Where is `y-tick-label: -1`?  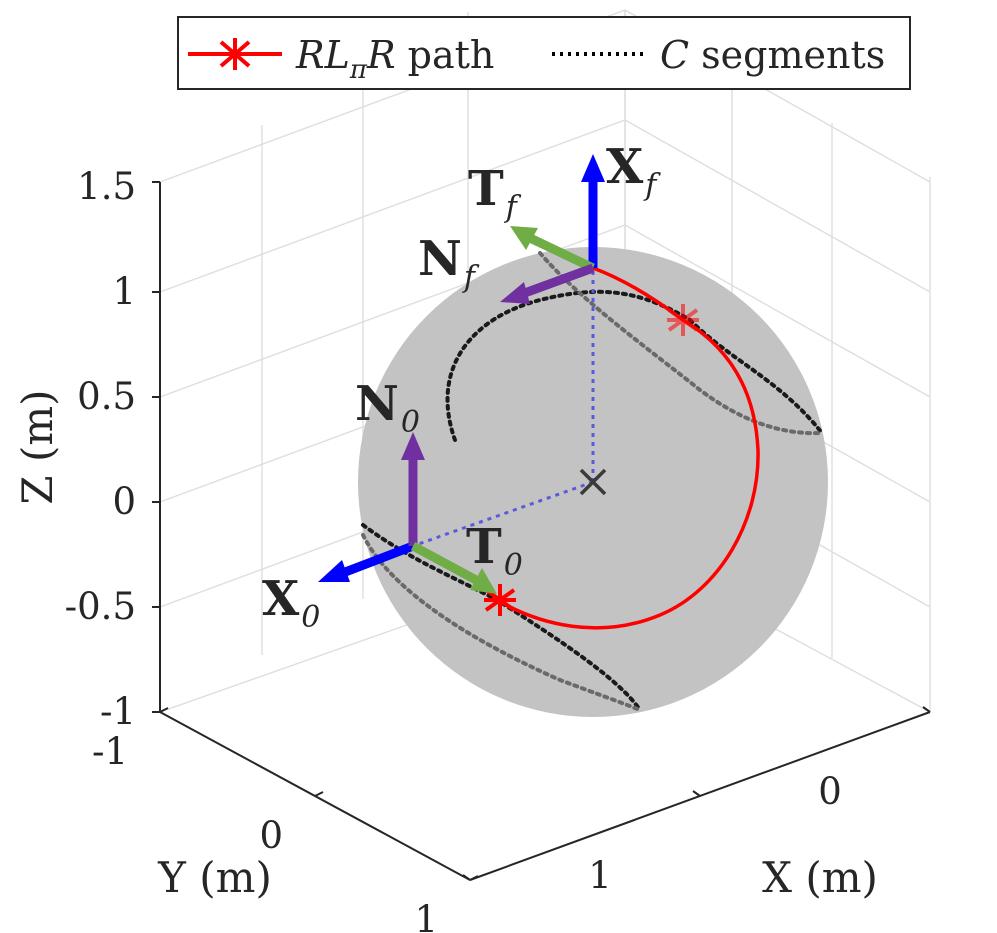 y-tick-label: -1 is located at coordinates (110, 751).